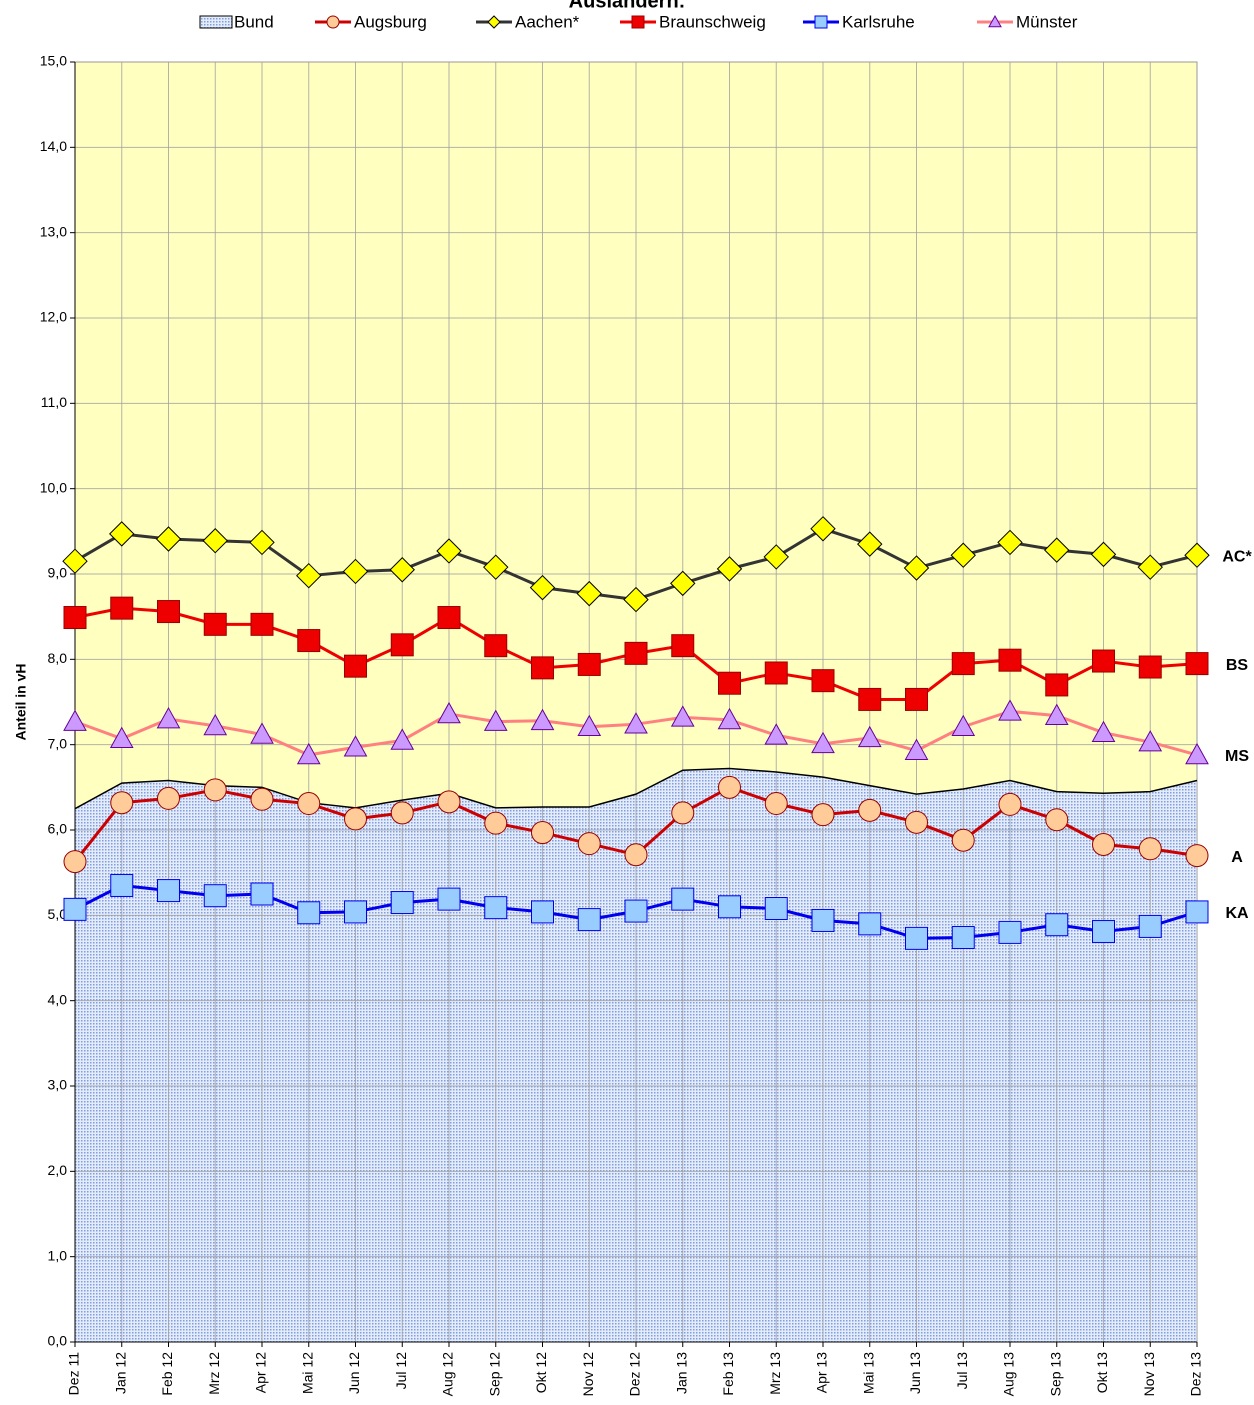 Image resolution: width=1254 pixels, height=1405 pixels. What do you see at coordinates (1237, 556) in the screenshot?
I see `end-label: AC*` at bounding box center [1237, 556].